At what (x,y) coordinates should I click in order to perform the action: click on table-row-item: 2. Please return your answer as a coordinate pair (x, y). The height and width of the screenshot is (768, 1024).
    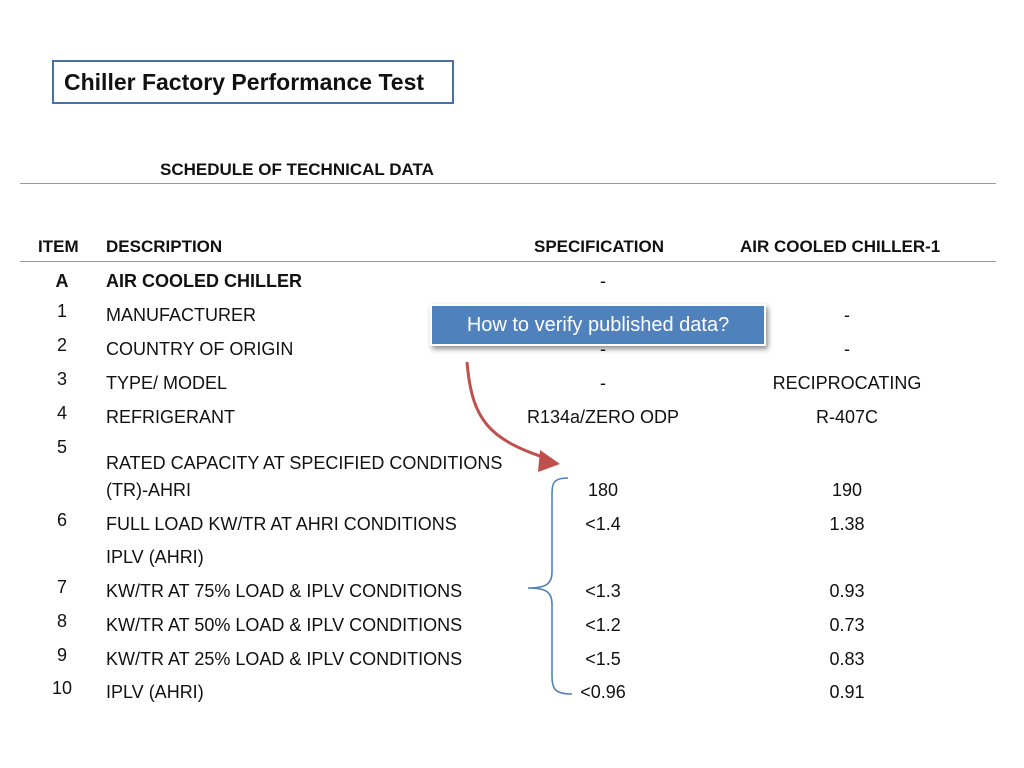
    Looking at the image, I should click on (61, 345).